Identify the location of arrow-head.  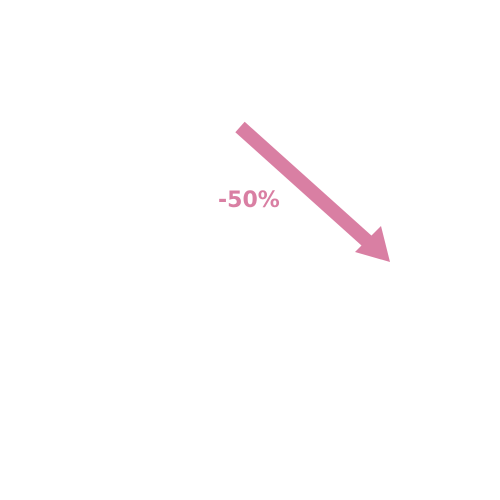
(372, 244).